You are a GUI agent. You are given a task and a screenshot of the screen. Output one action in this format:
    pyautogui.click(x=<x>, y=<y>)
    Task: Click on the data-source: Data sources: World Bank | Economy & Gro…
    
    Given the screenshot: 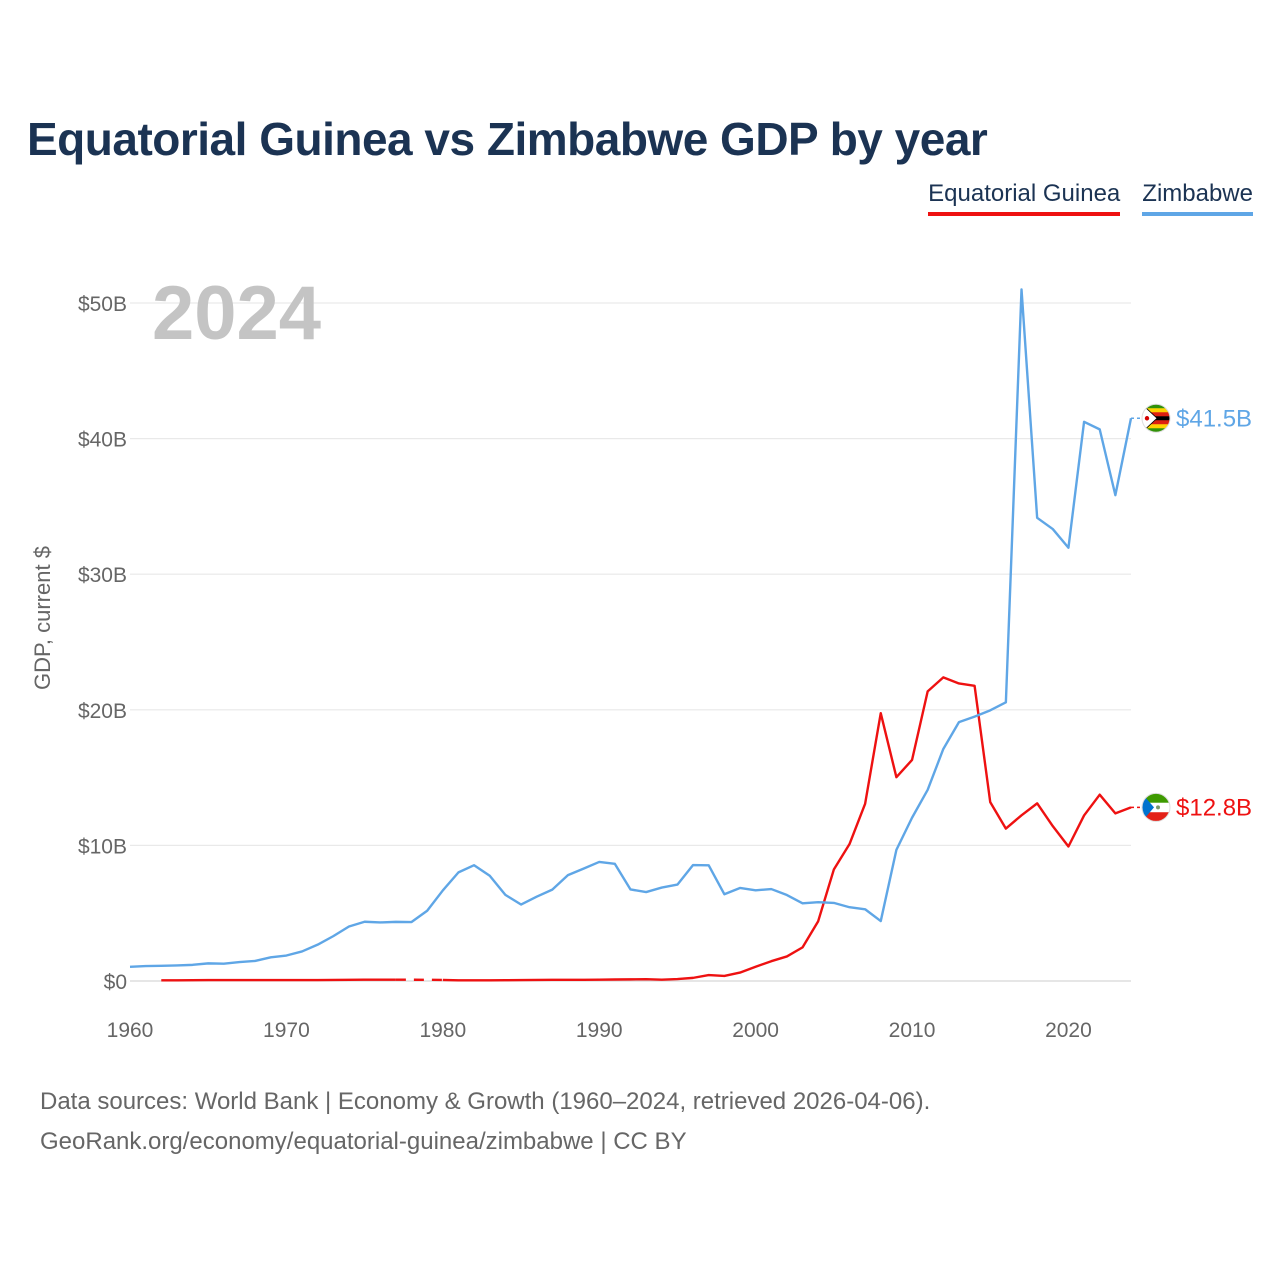 What is the action you would take?
    pyautogui.click(x=485, y=1122)
    